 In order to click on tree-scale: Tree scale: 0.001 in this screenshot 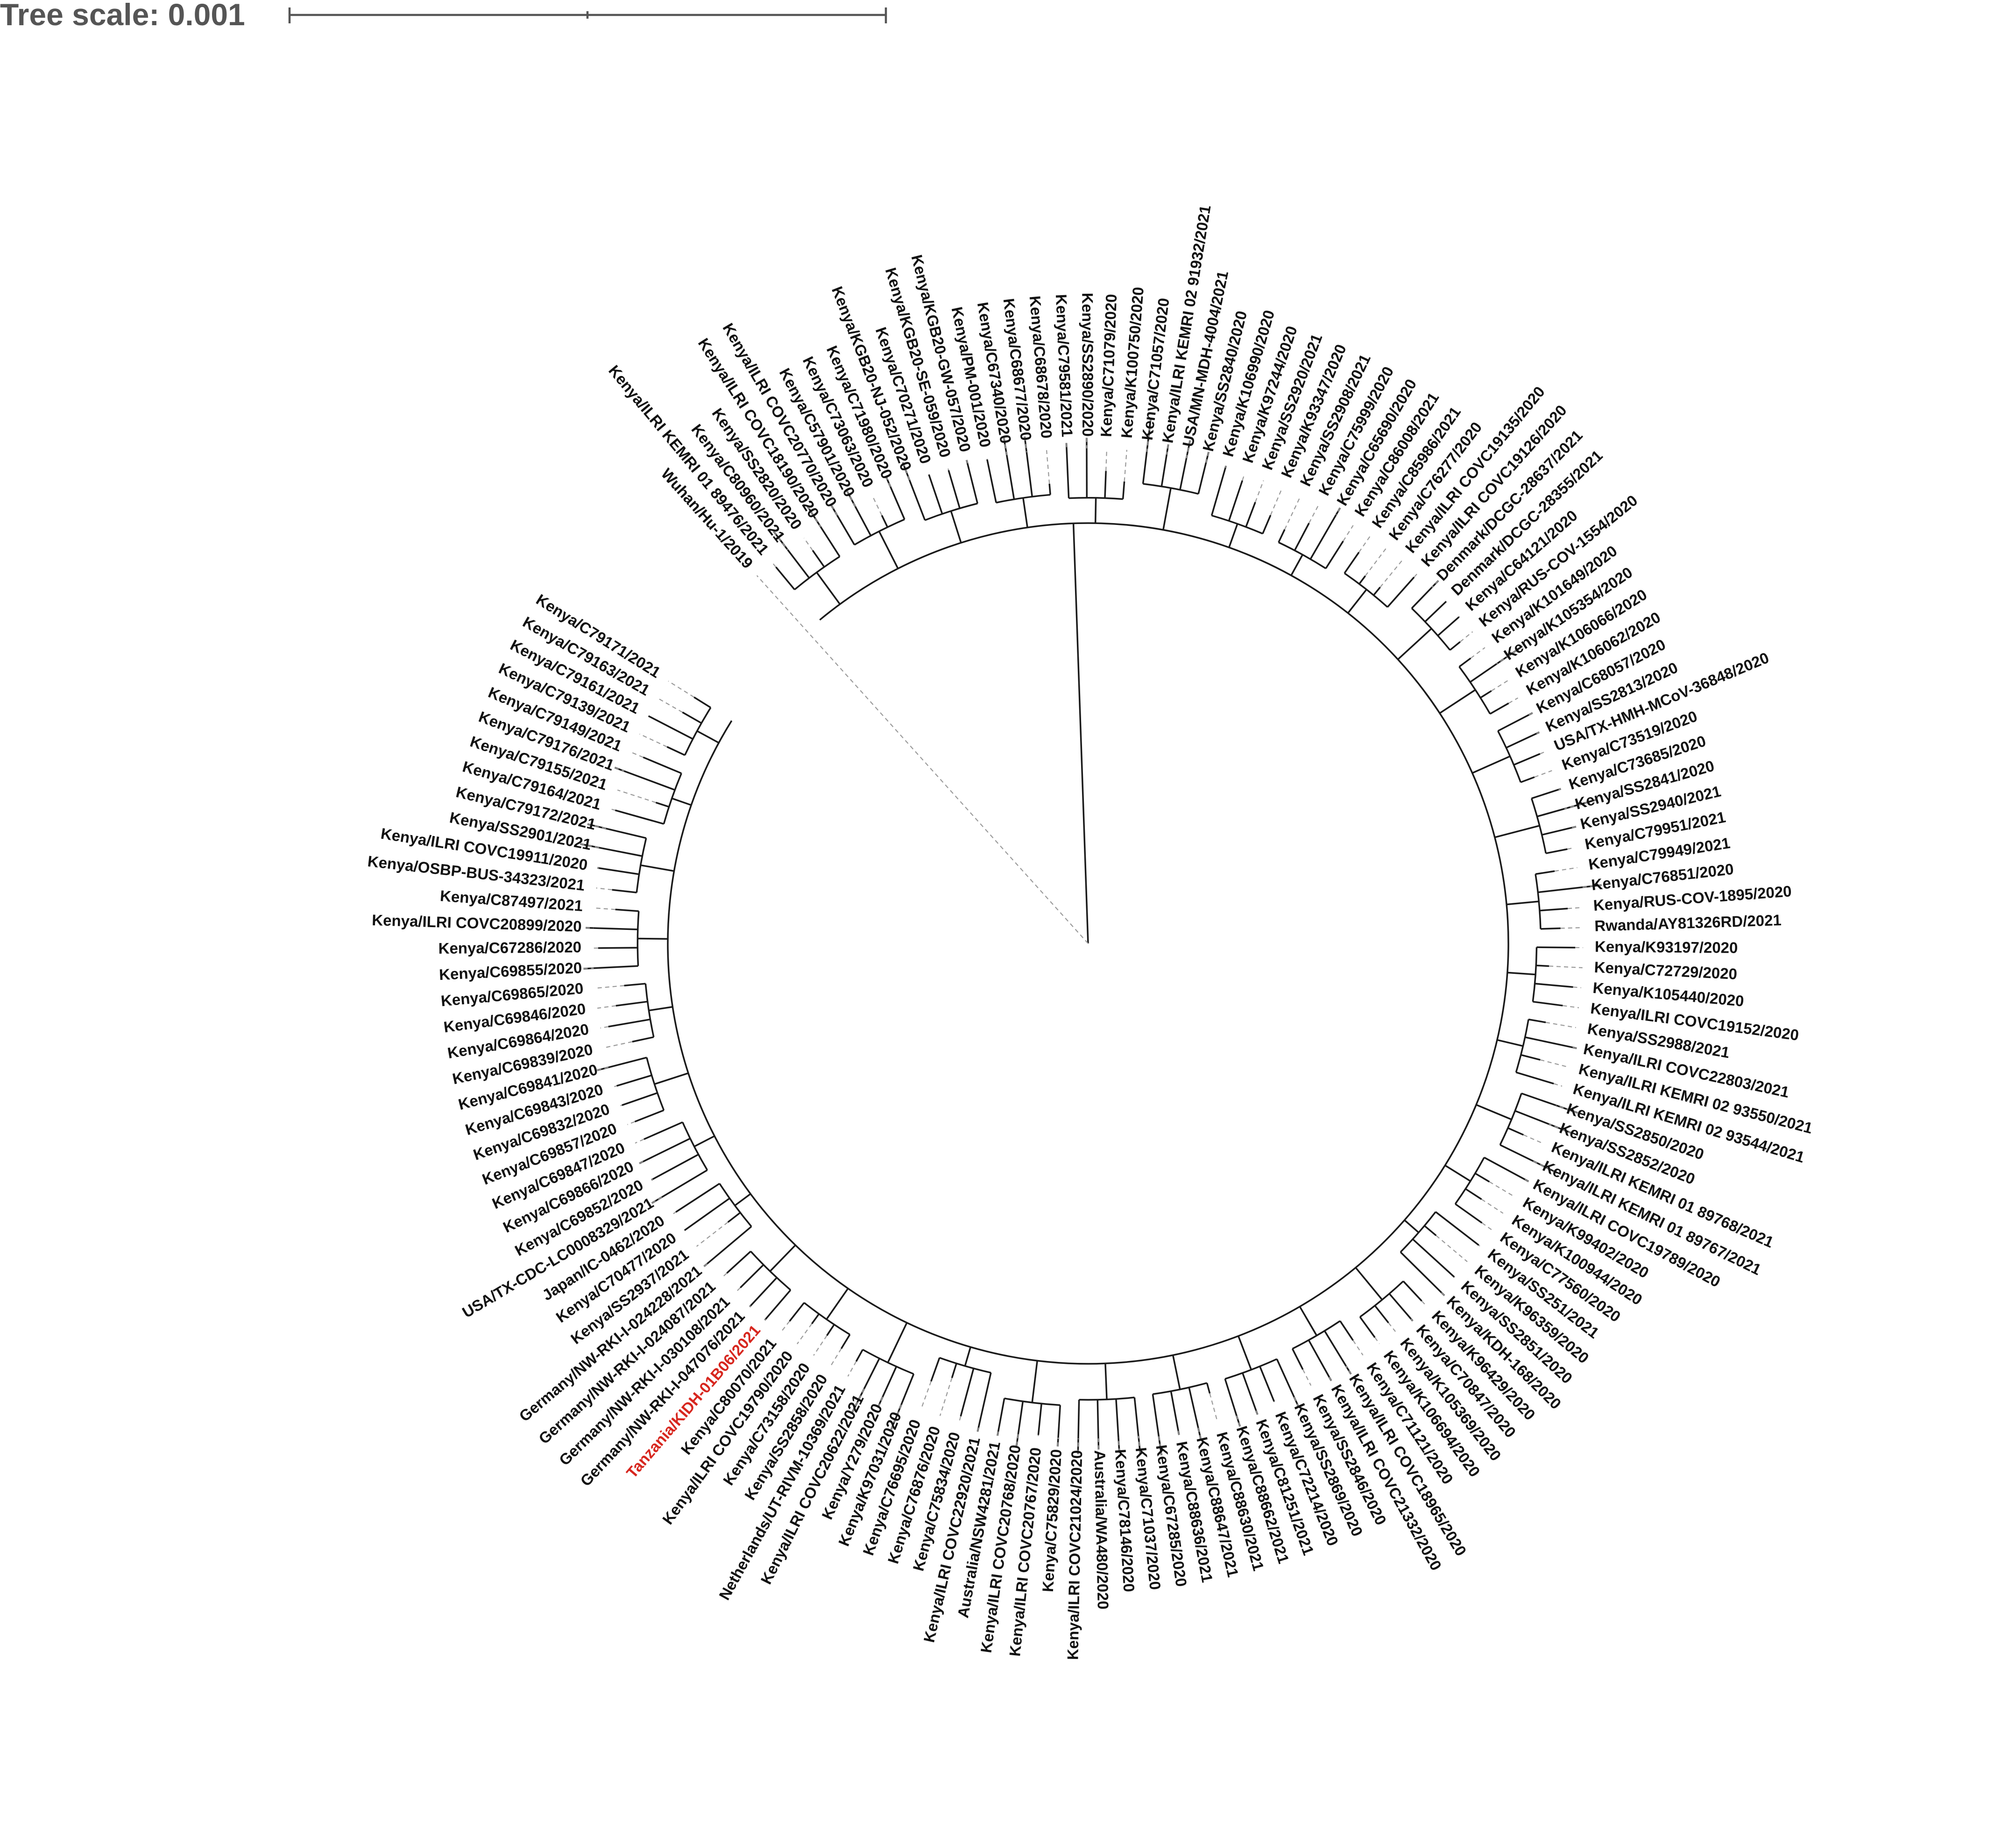, I will do `click(443, 16)`.